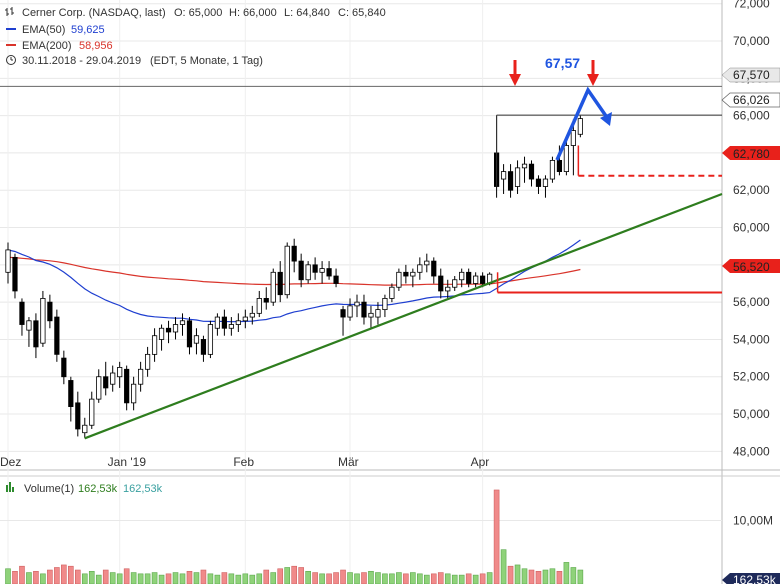 The height and width of the screenshot is (584, 780). I want to click on volume-tag: 162,53k, so click(751, 578).